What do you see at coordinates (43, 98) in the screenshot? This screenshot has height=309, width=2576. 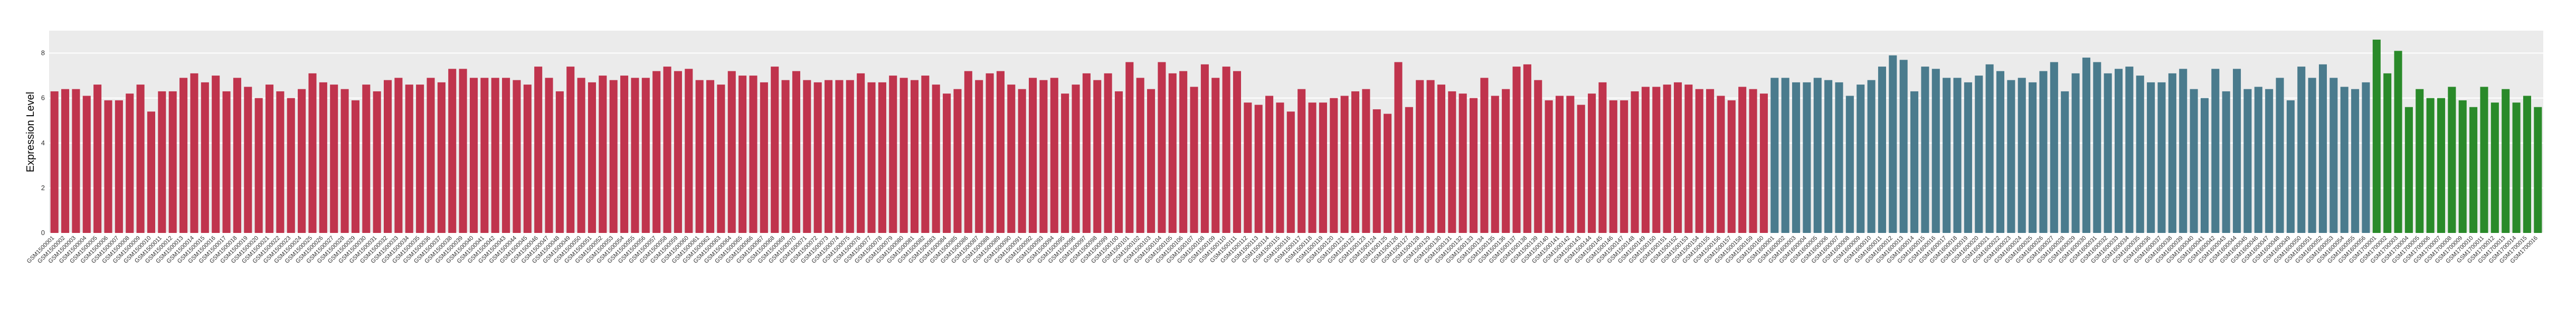 I see `y-tick-label: 6` at bounding box center [43, 98].